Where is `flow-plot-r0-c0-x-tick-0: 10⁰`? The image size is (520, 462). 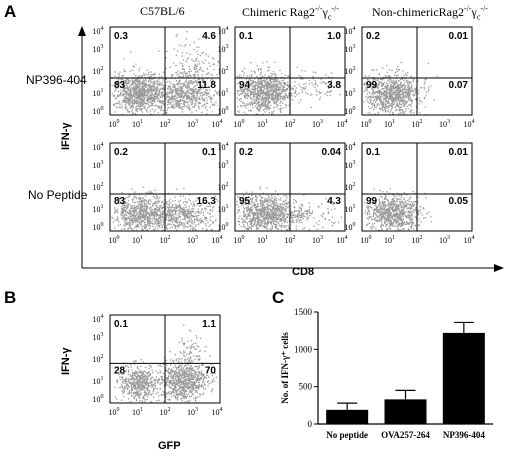 flow-plot-r0-c0-x-tick-0: 10⁰ is located at coordinates (114, 124).